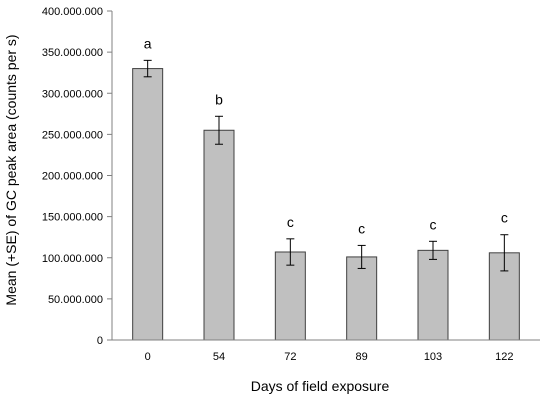 The image size is (550, 400). Describe the element at coordinates (219, 99) in the screenshot. I see `significance-letter: b` at that location.